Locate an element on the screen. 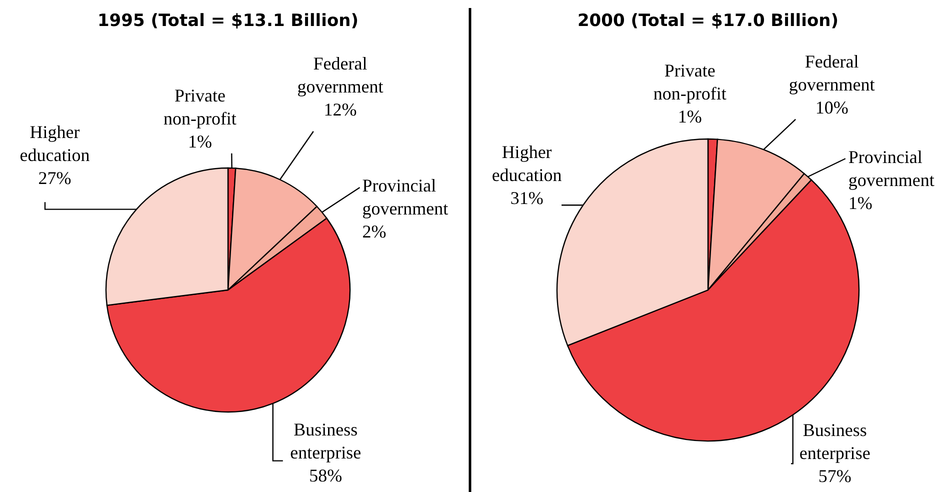 The height and width of the screenshot is (492, 939). data-label: 10% is located at coordinates (831, 108).